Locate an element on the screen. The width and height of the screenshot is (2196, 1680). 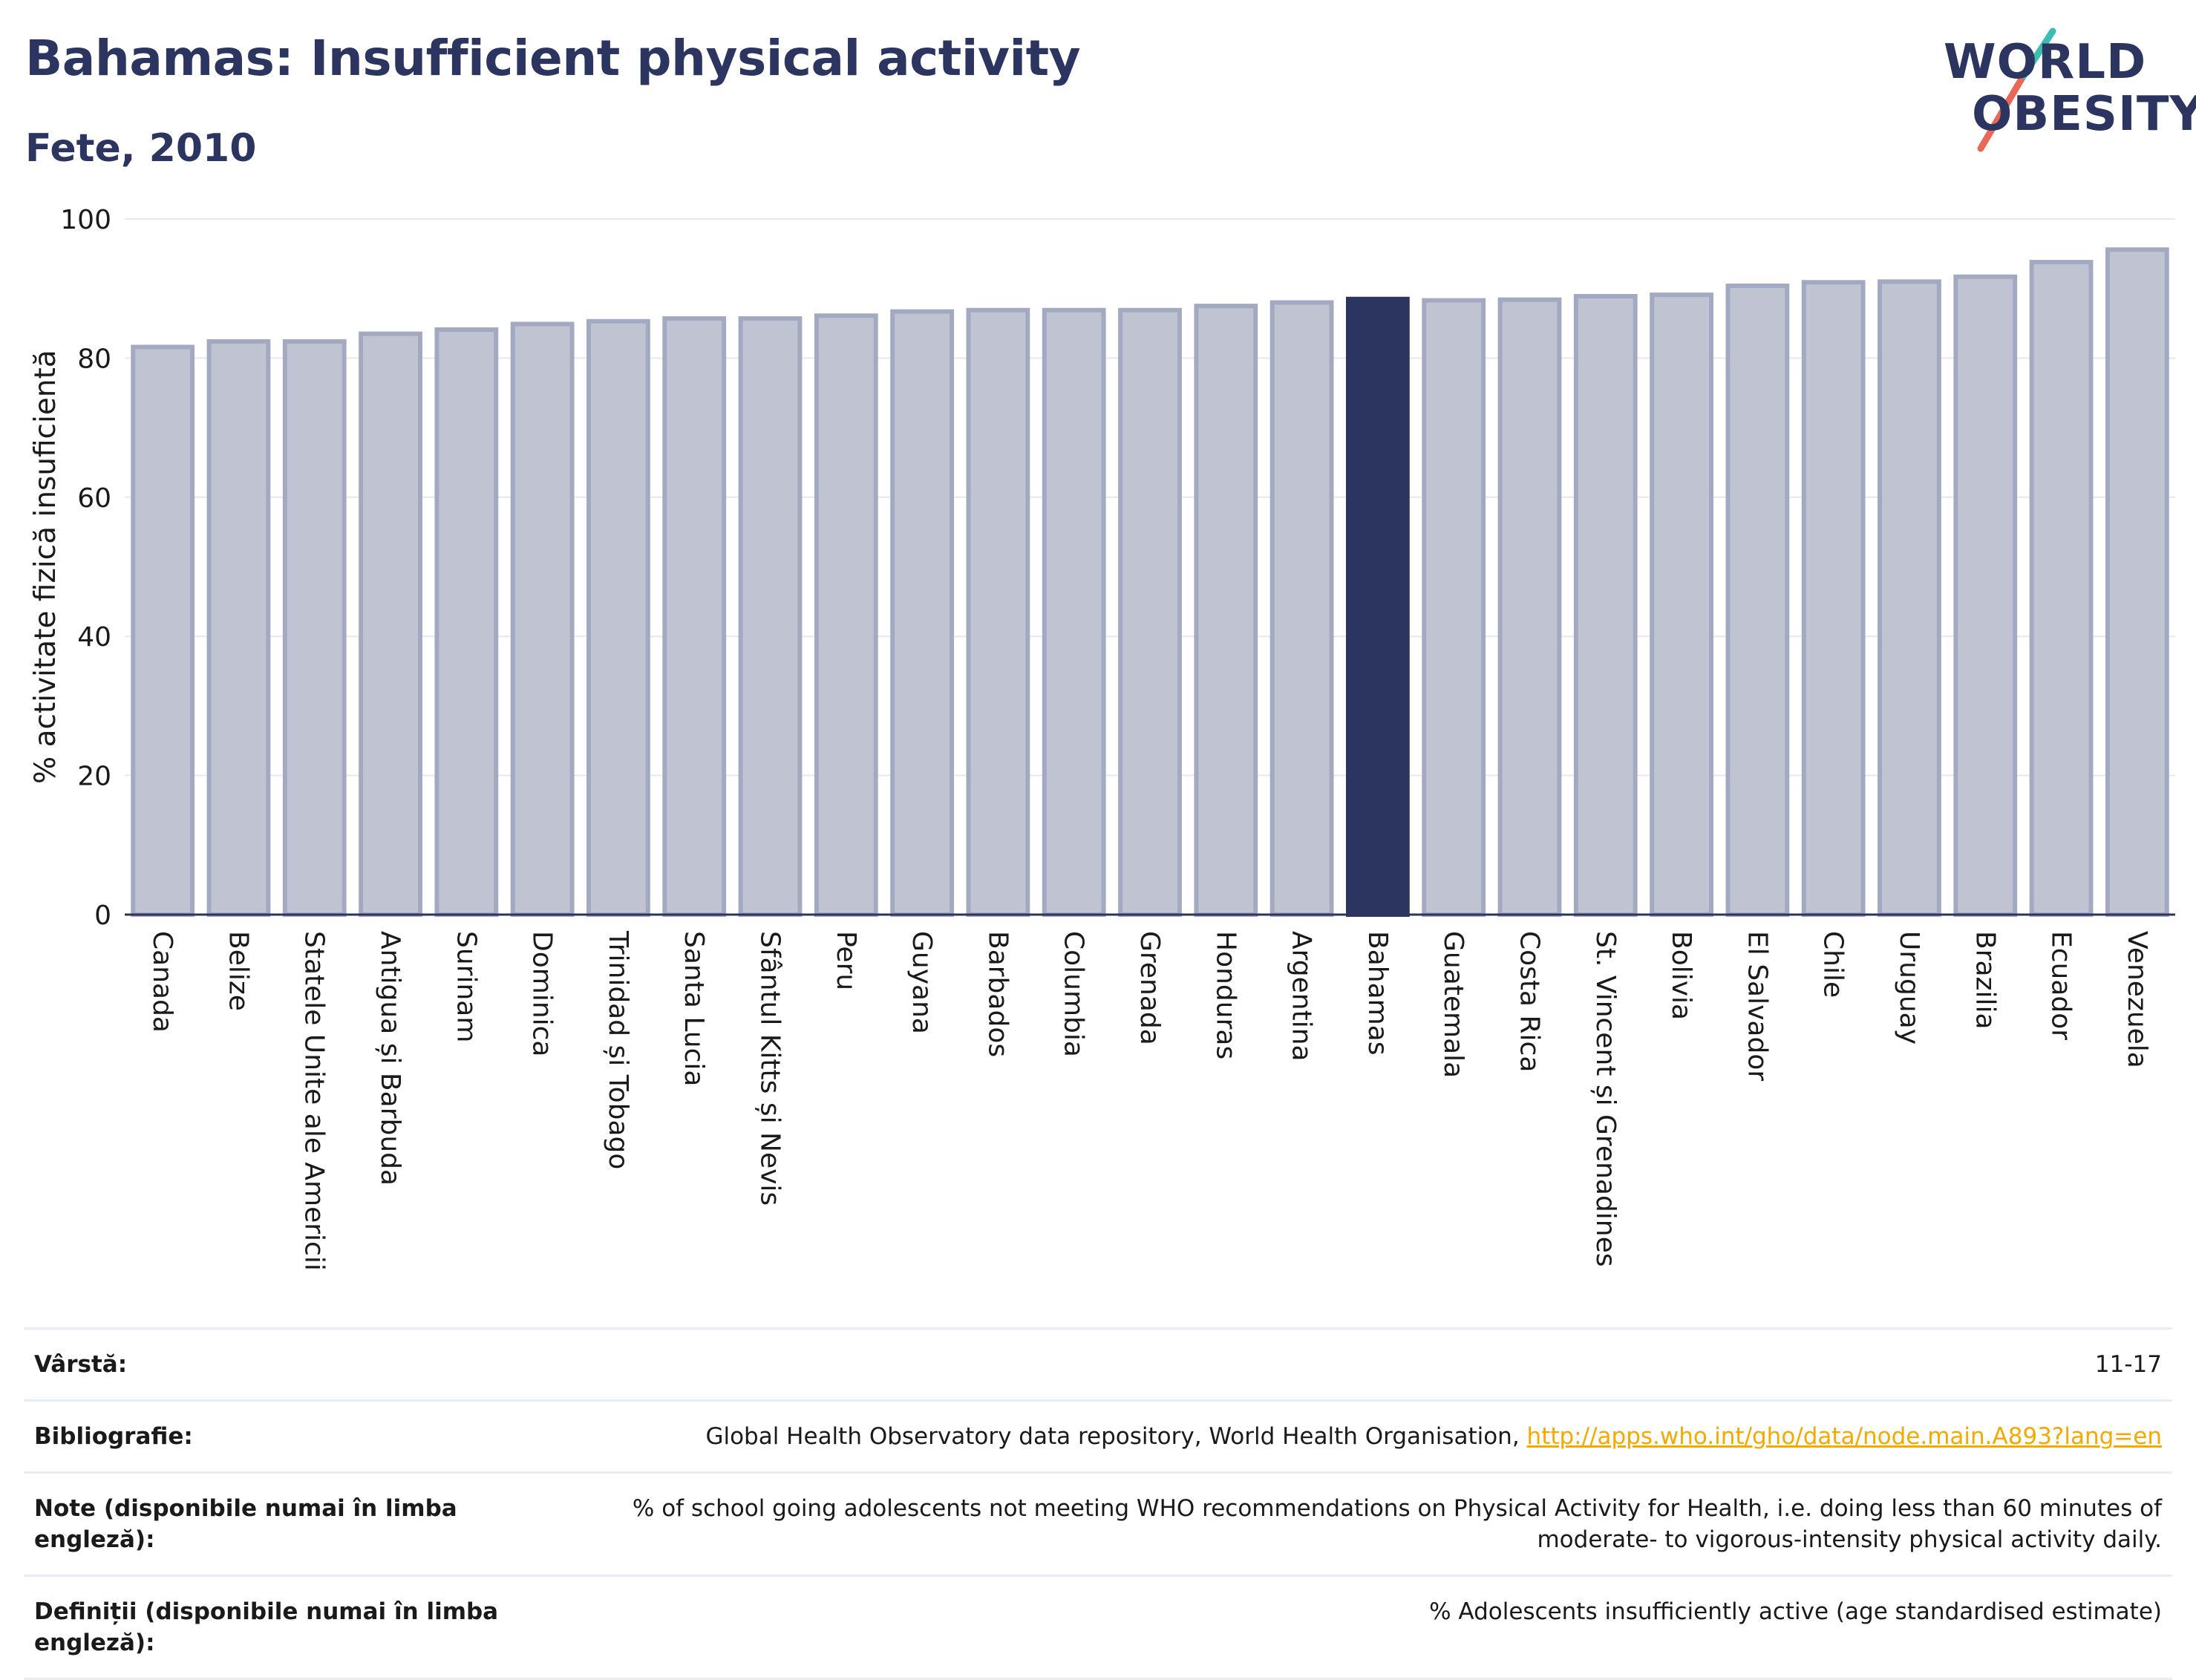
x-tick-label: Sfântul Kitts și Nevis is located at coordinates (770, 1068).